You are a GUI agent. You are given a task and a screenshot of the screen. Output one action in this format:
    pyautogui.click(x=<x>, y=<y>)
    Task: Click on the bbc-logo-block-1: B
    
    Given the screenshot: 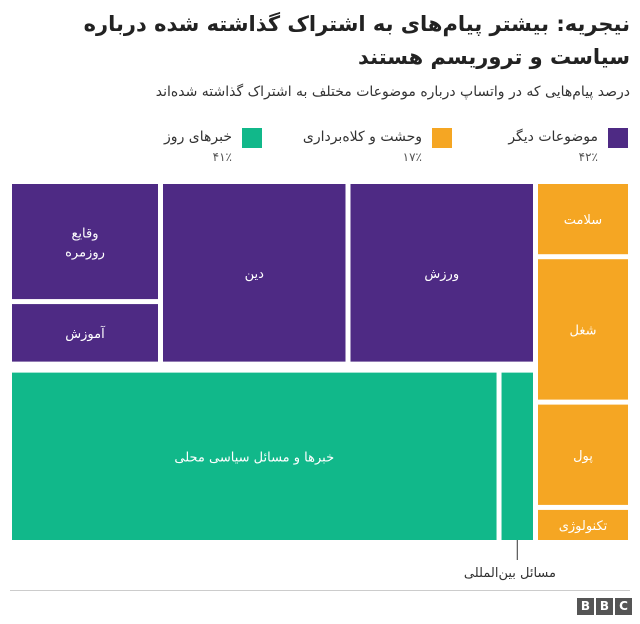 What is the action you would take?
    pyautogui.click(x=585, y=606)
    